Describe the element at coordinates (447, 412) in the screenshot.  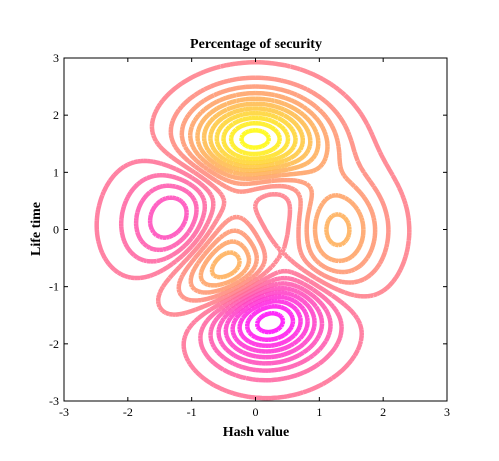
I see `x-tick-label: 3` at that location.